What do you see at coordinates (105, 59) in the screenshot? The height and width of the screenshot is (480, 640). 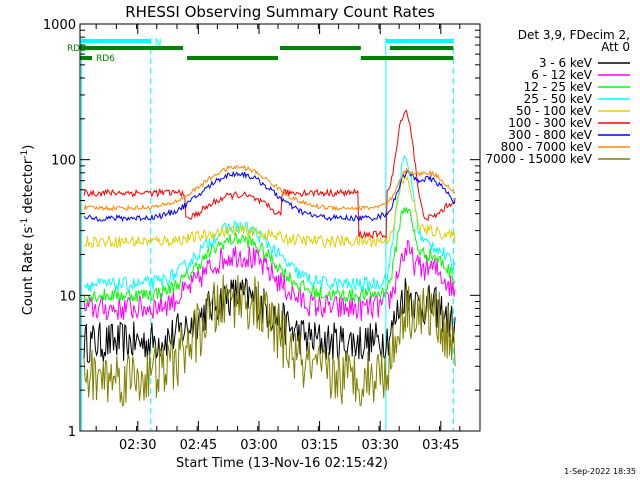 I see `rd6-flag-label: RD6` at bounding box center [105, 59].